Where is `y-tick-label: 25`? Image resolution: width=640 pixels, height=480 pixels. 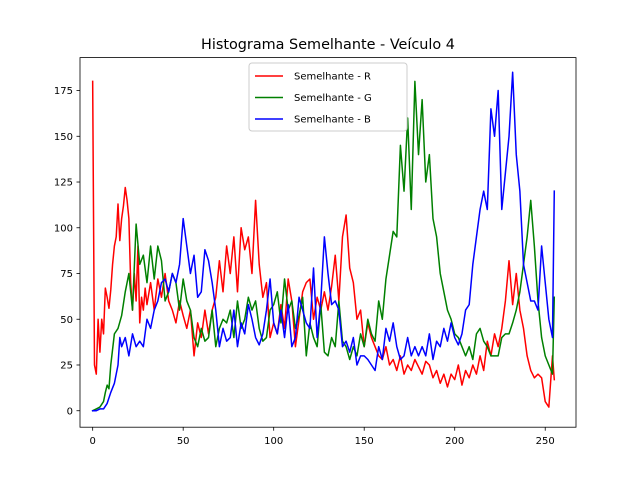 y-tick-label: 25 is located at coordinates (66, 366).